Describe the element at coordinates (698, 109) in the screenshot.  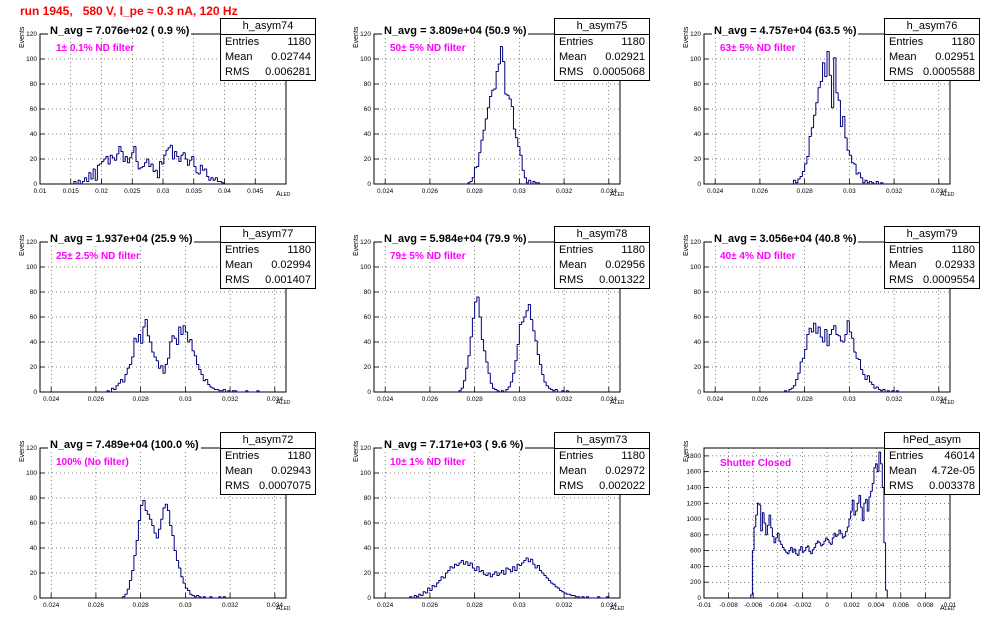
I see `y-tick-label: 60` at that location.